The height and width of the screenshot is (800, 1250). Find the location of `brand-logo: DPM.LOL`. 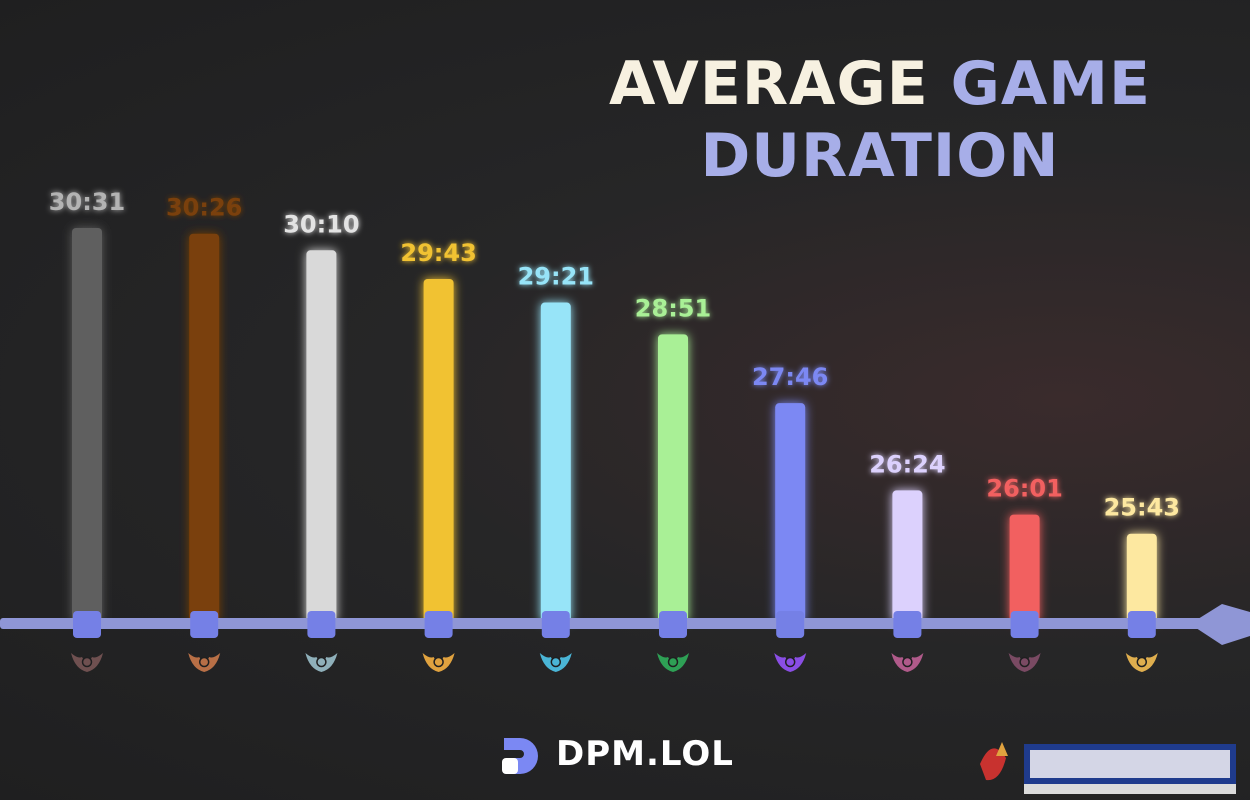

brand-logo: DPM.LOL is located at coordinates (617, 754).